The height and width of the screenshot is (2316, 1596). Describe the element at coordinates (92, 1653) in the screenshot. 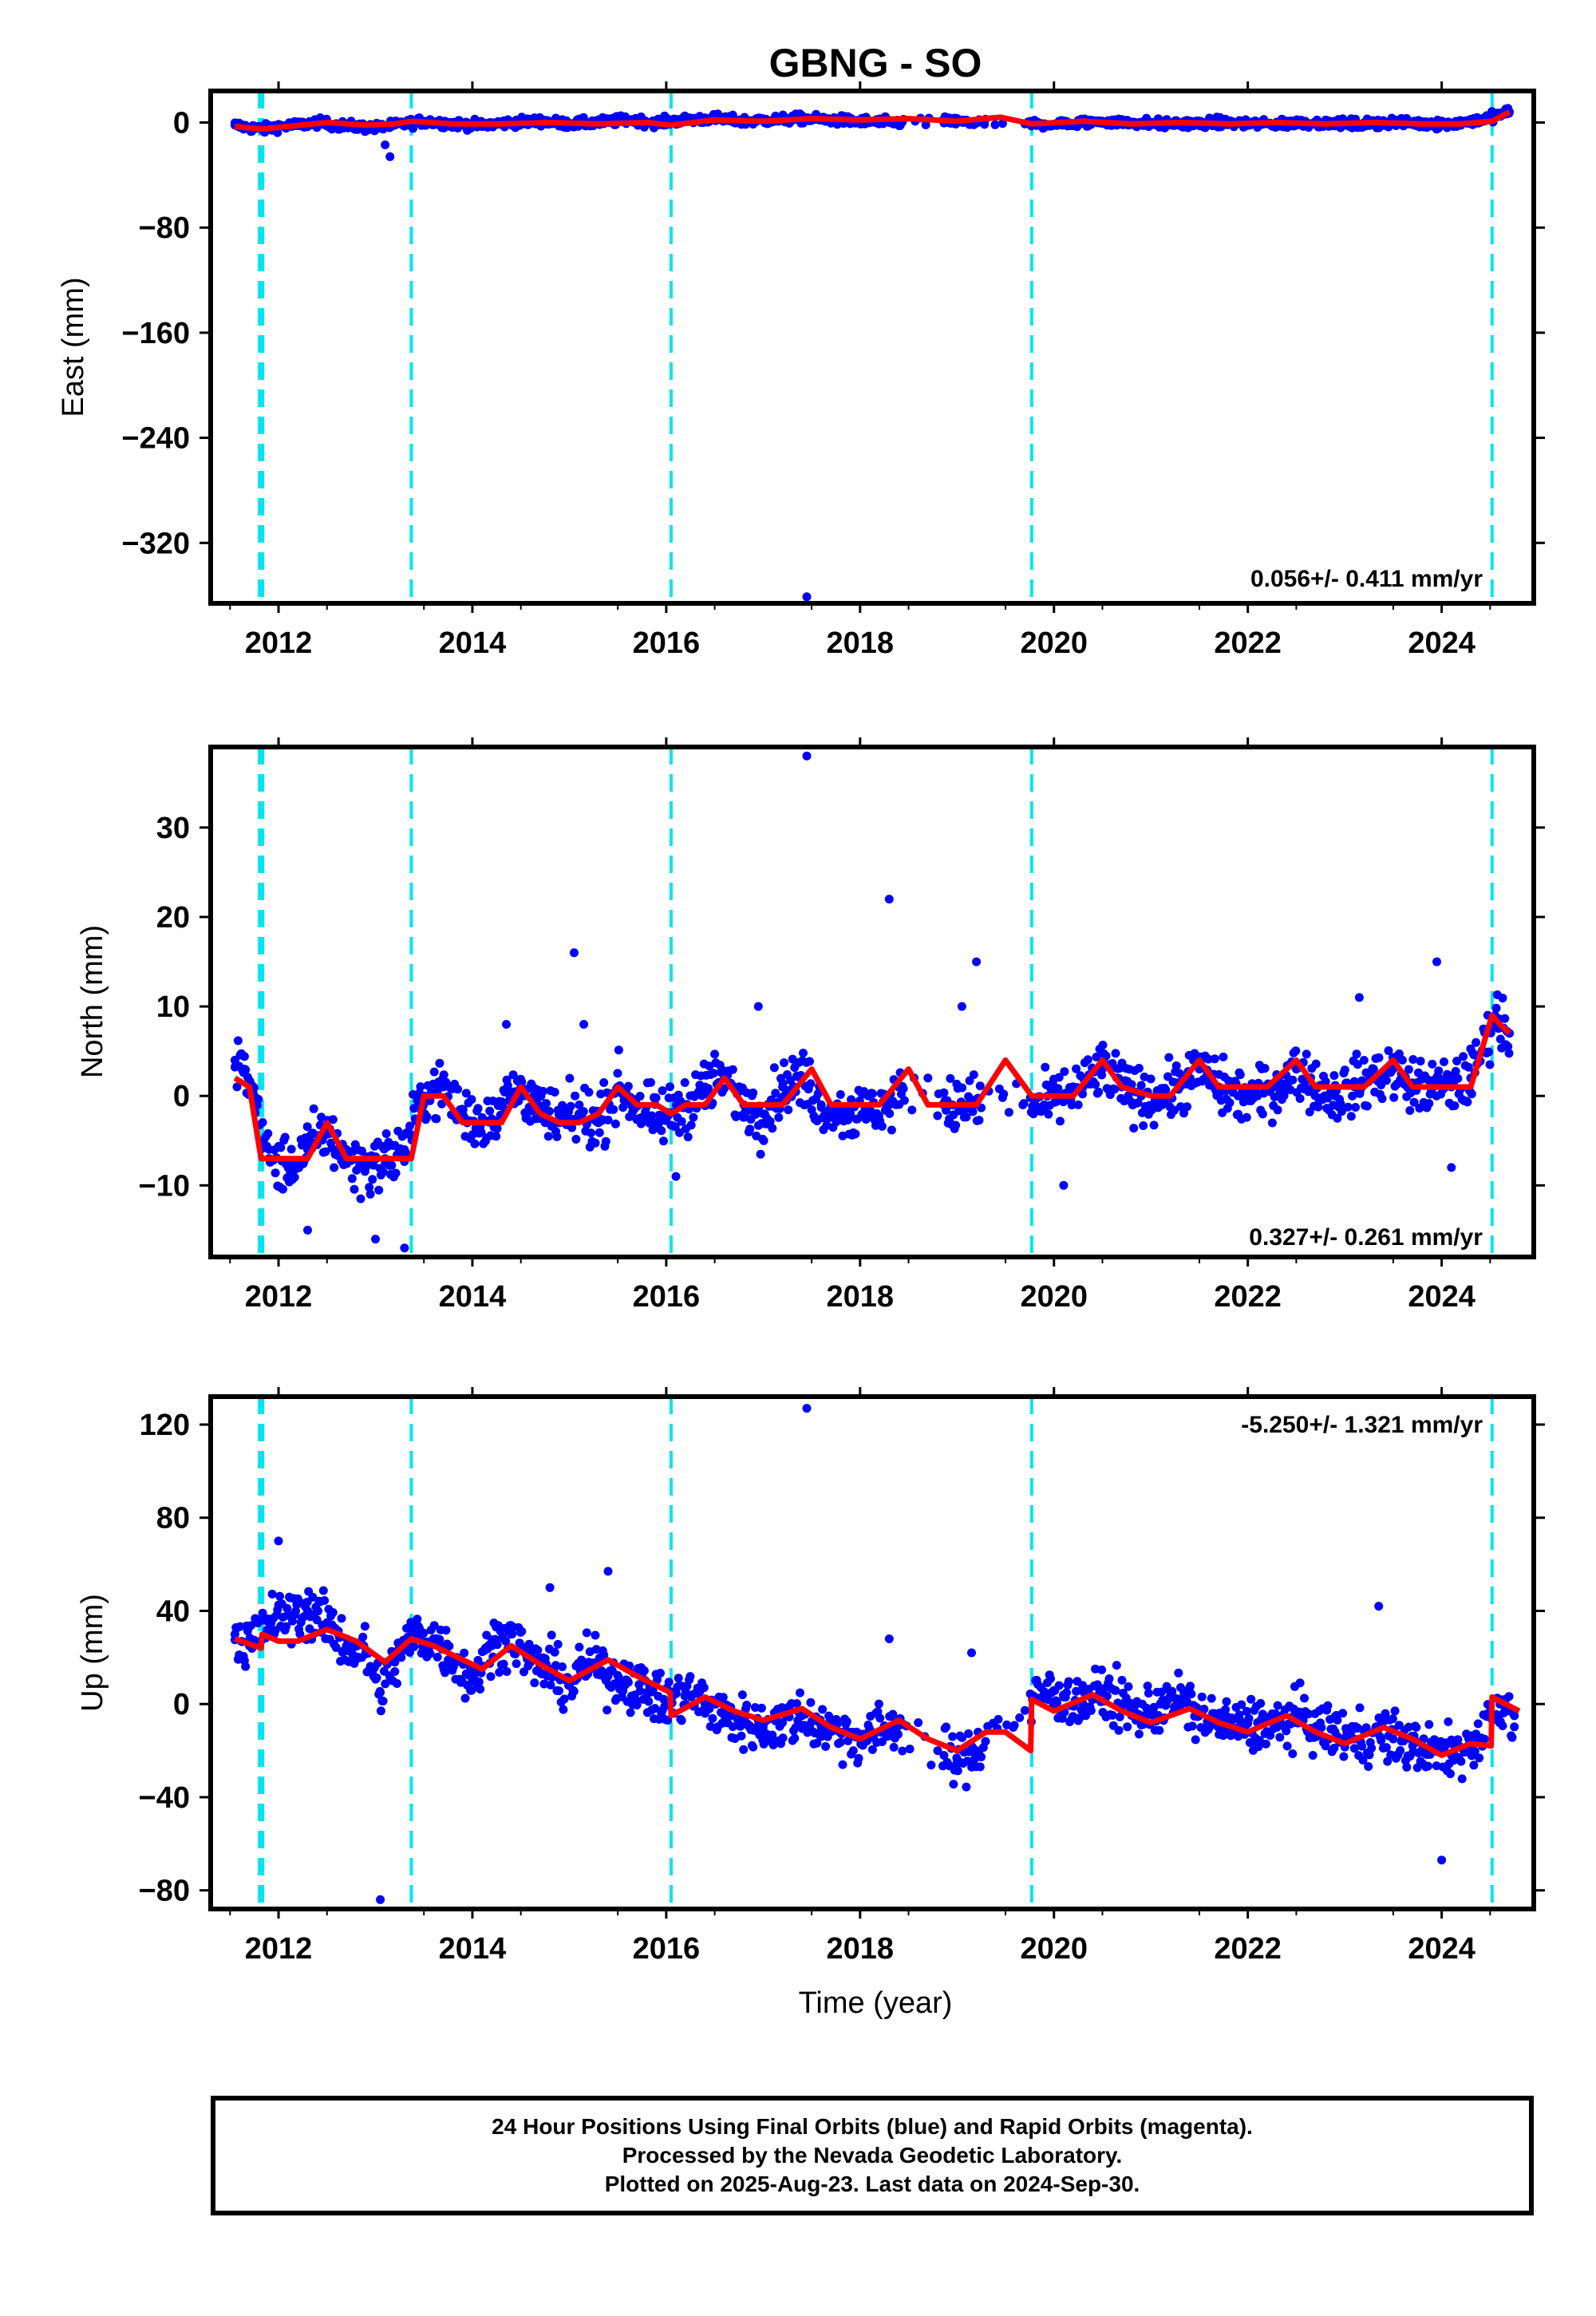

I see `up-y-axis-label: Up (mm)` at that location.